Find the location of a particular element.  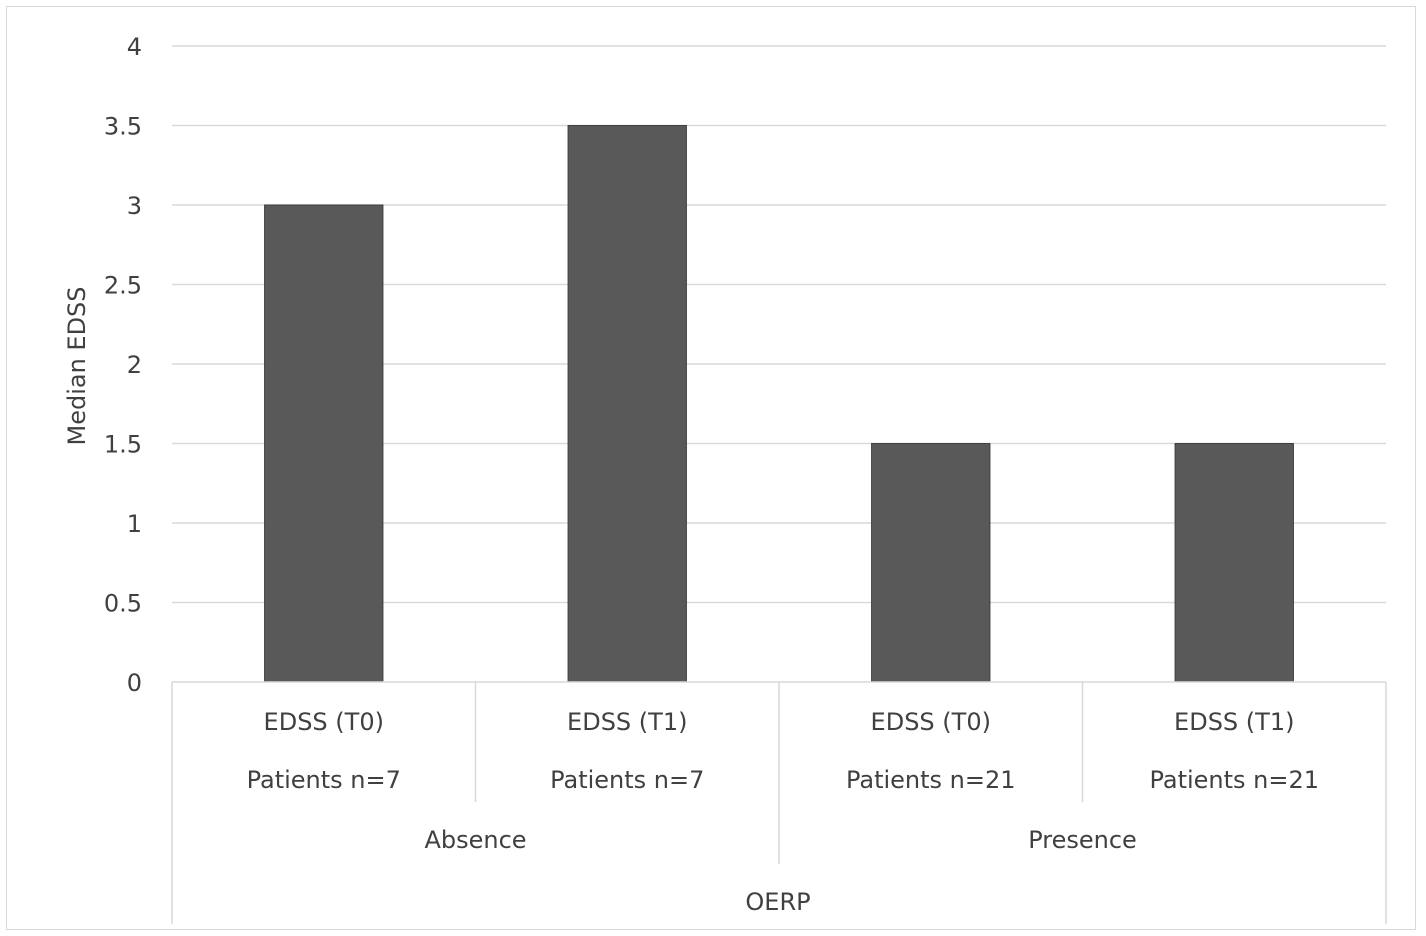

y-tick-label: 0 is located at coordinates (134, 683).